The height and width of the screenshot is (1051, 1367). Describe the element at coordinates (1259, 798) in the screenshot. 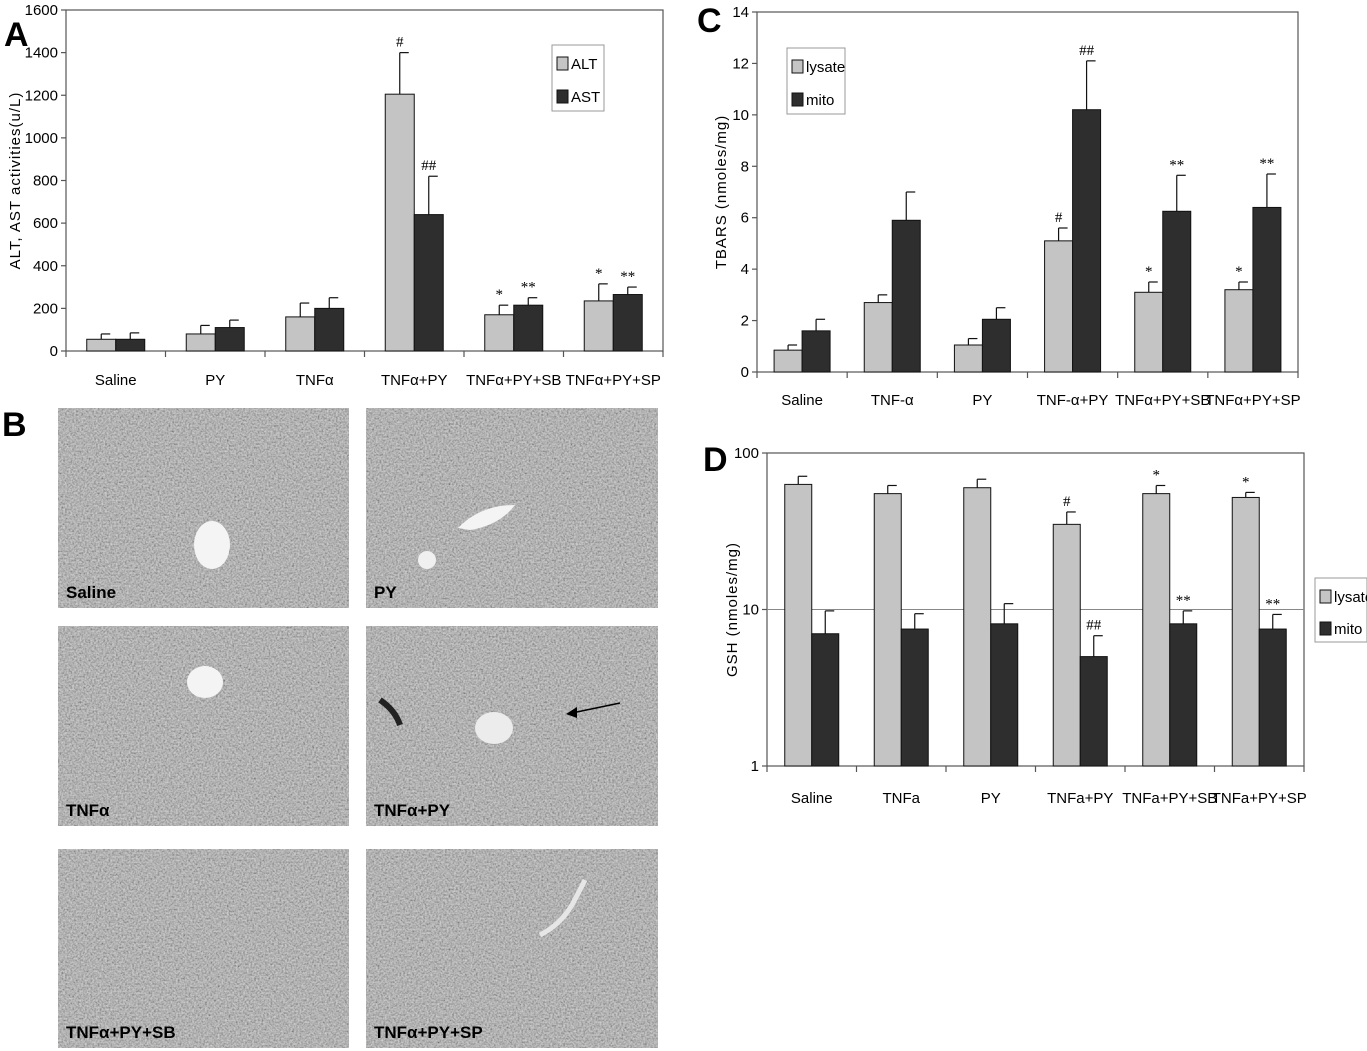

I see `category-label: TNFa+PY+SP` at that location.